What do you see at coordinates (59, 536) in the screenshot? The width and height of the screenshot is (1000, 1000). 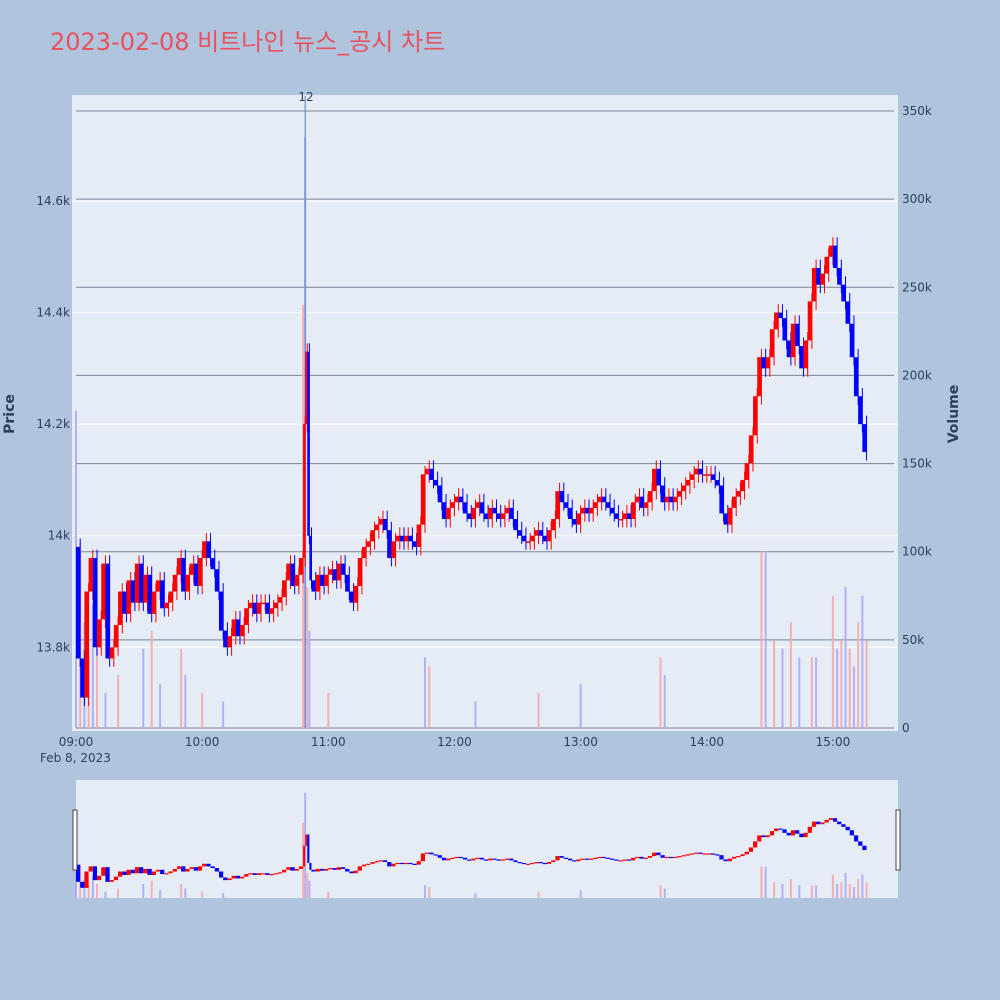 I see `price-tick-label: 14k` at bounding box center [59, 536].